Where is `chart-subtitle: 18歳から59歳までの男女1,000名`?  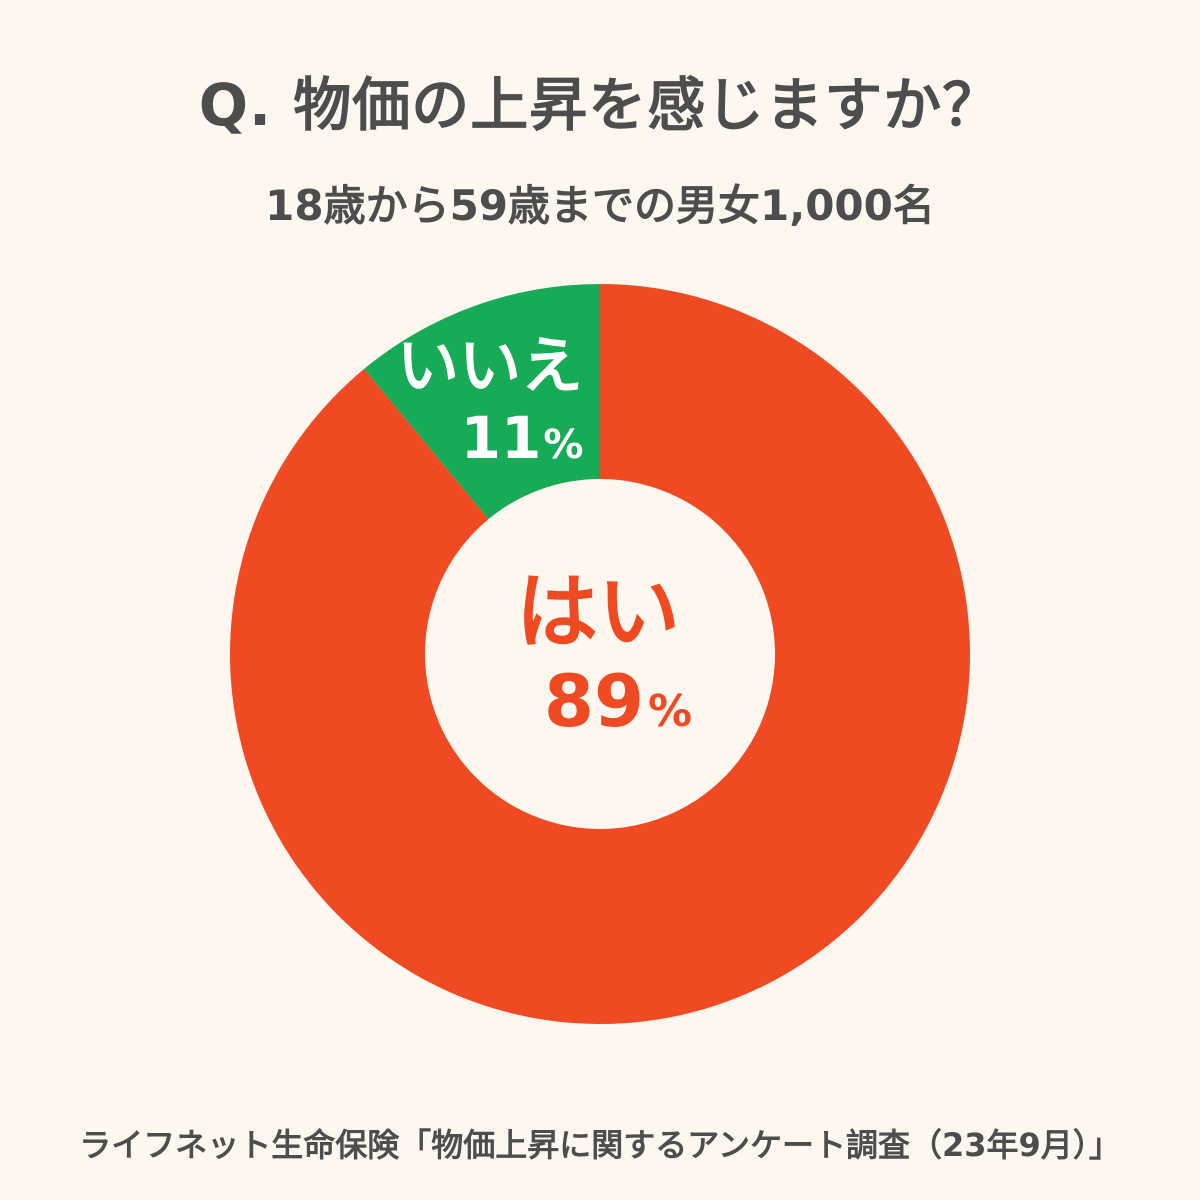 chart-subtitle: 18歳から59歳までの男女1,000名 is located at coordinates (600, 205).